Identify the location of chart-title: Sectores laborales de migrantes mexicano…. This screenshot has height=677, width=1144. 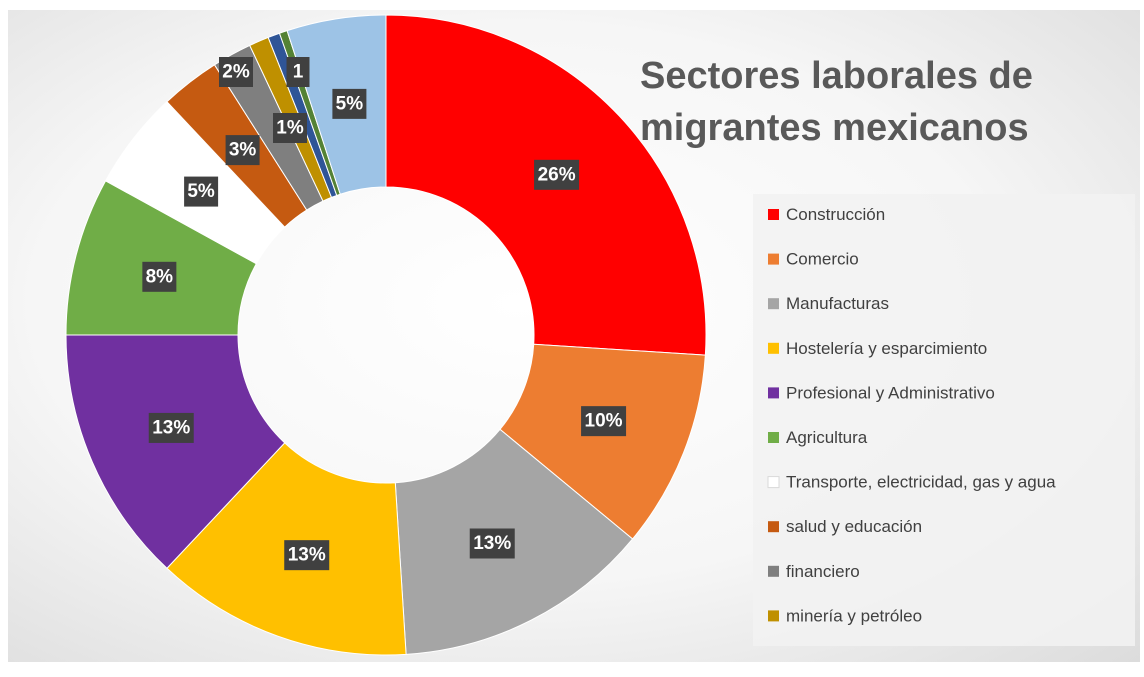
(836, 102).